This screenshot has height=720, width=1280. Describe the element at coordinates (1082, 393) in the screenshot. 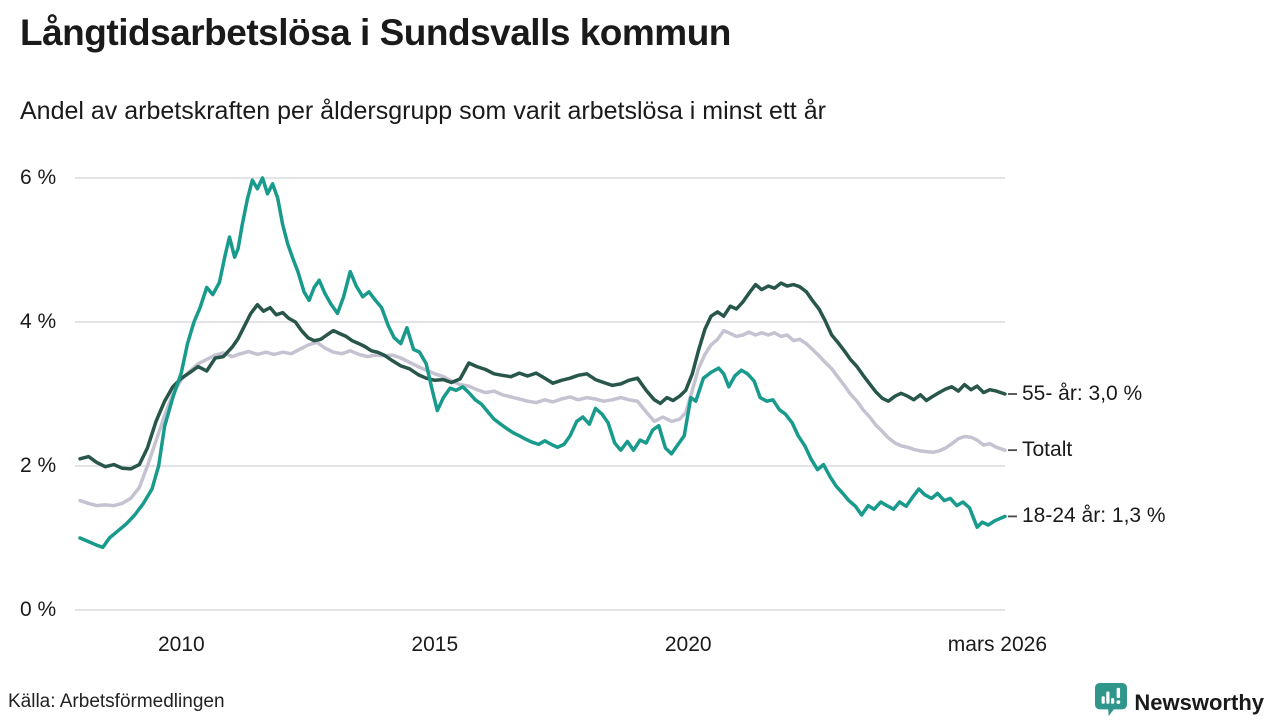

I see `series-end-label: 55- år: 3,0 %` at that location.